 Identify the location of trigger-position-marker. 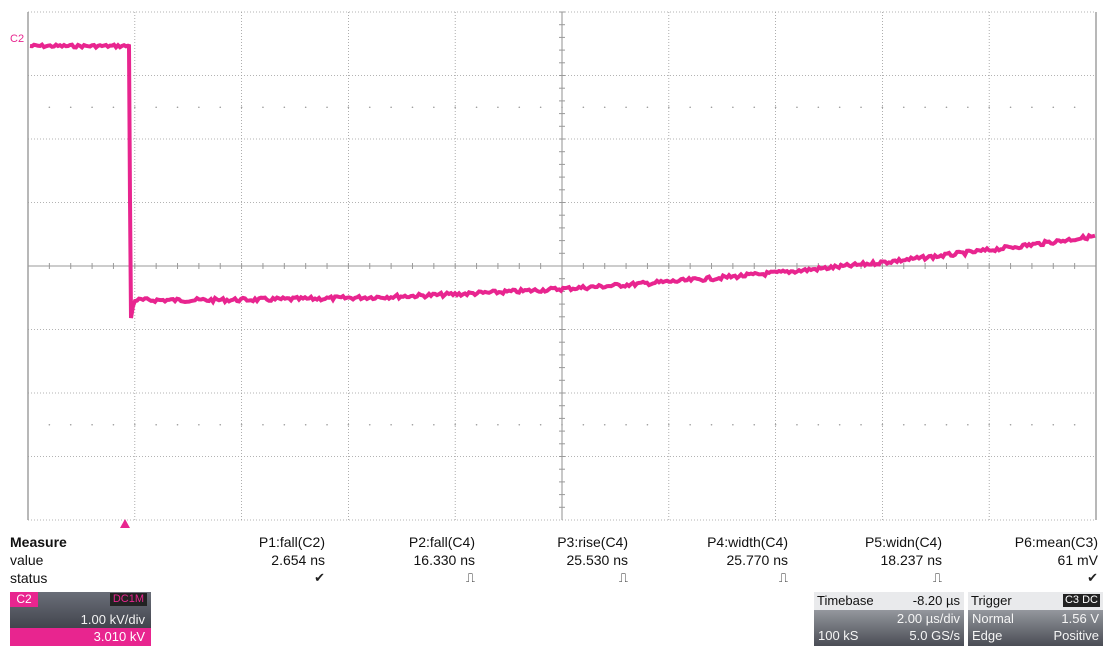
(125, 523).